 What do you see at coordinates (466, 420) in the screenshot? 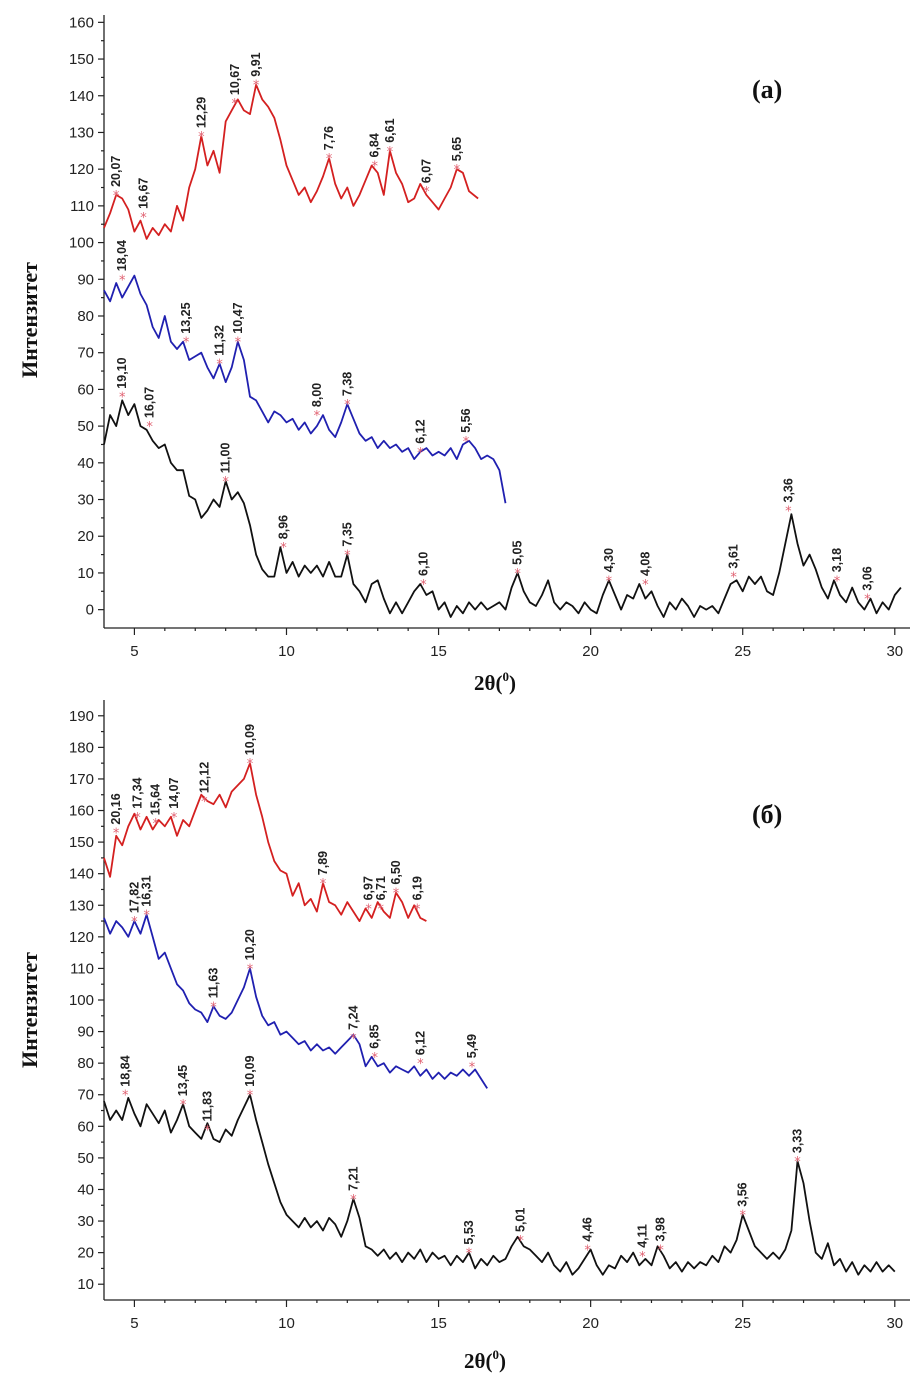
I see `panel-a-series-1-peak-label: 5,56` at bounding box center [466, 420].